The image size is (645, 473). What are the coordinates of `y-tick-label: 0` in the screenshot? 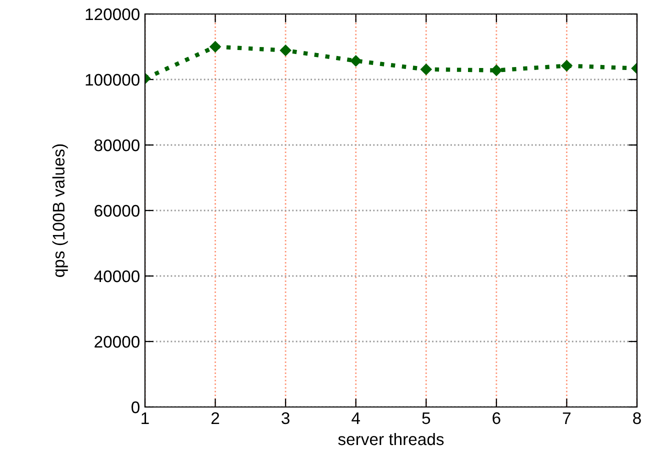 It's located at (136, 407).